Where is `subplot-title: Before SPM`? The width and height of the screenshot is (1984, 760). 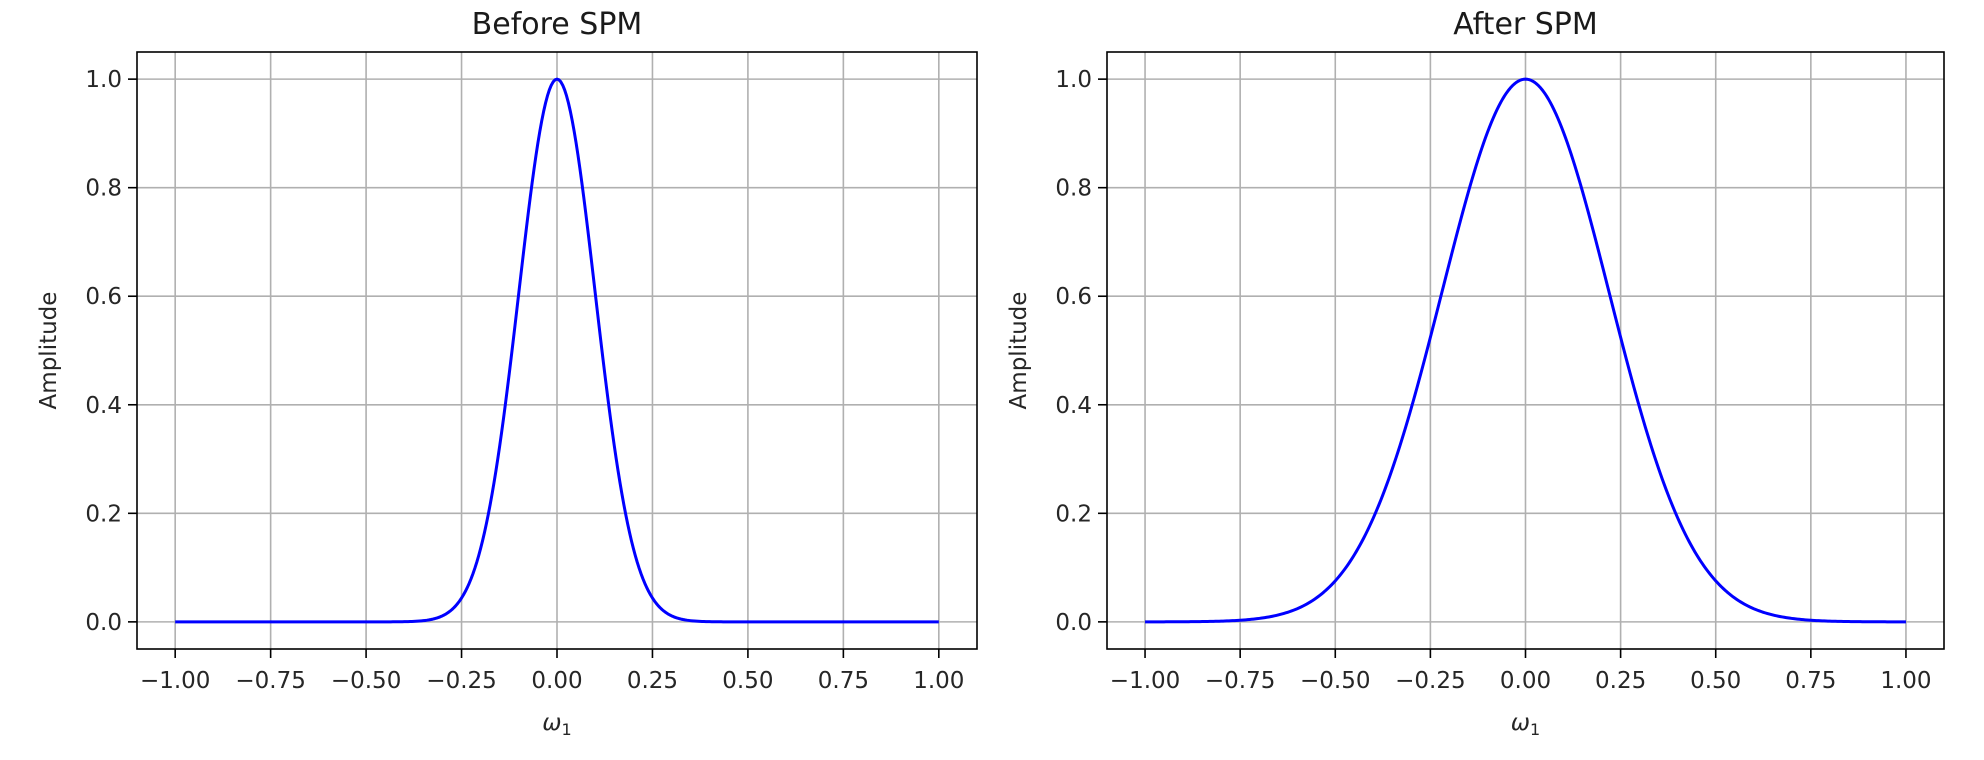 subplot-title: Before SPM is located at coordinates (557, 24).